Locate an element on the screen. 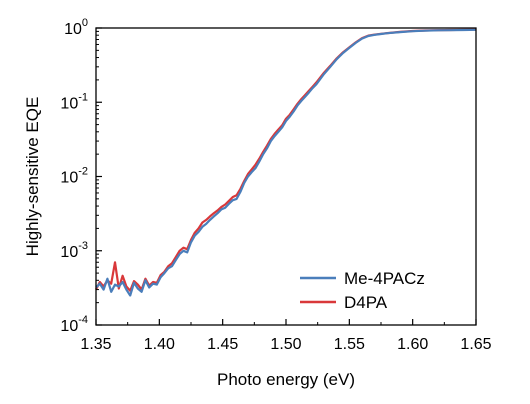 The width and height of the screenshot is (530, 404). y-tick-label: 10⁰ is located at coordinates (76, 27).